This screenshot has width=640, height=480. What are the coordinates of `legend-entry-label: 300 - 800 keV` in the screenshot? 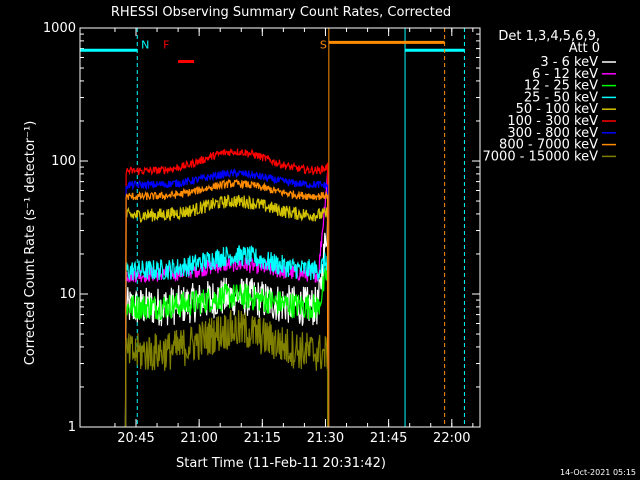 It's located at (552, 133).